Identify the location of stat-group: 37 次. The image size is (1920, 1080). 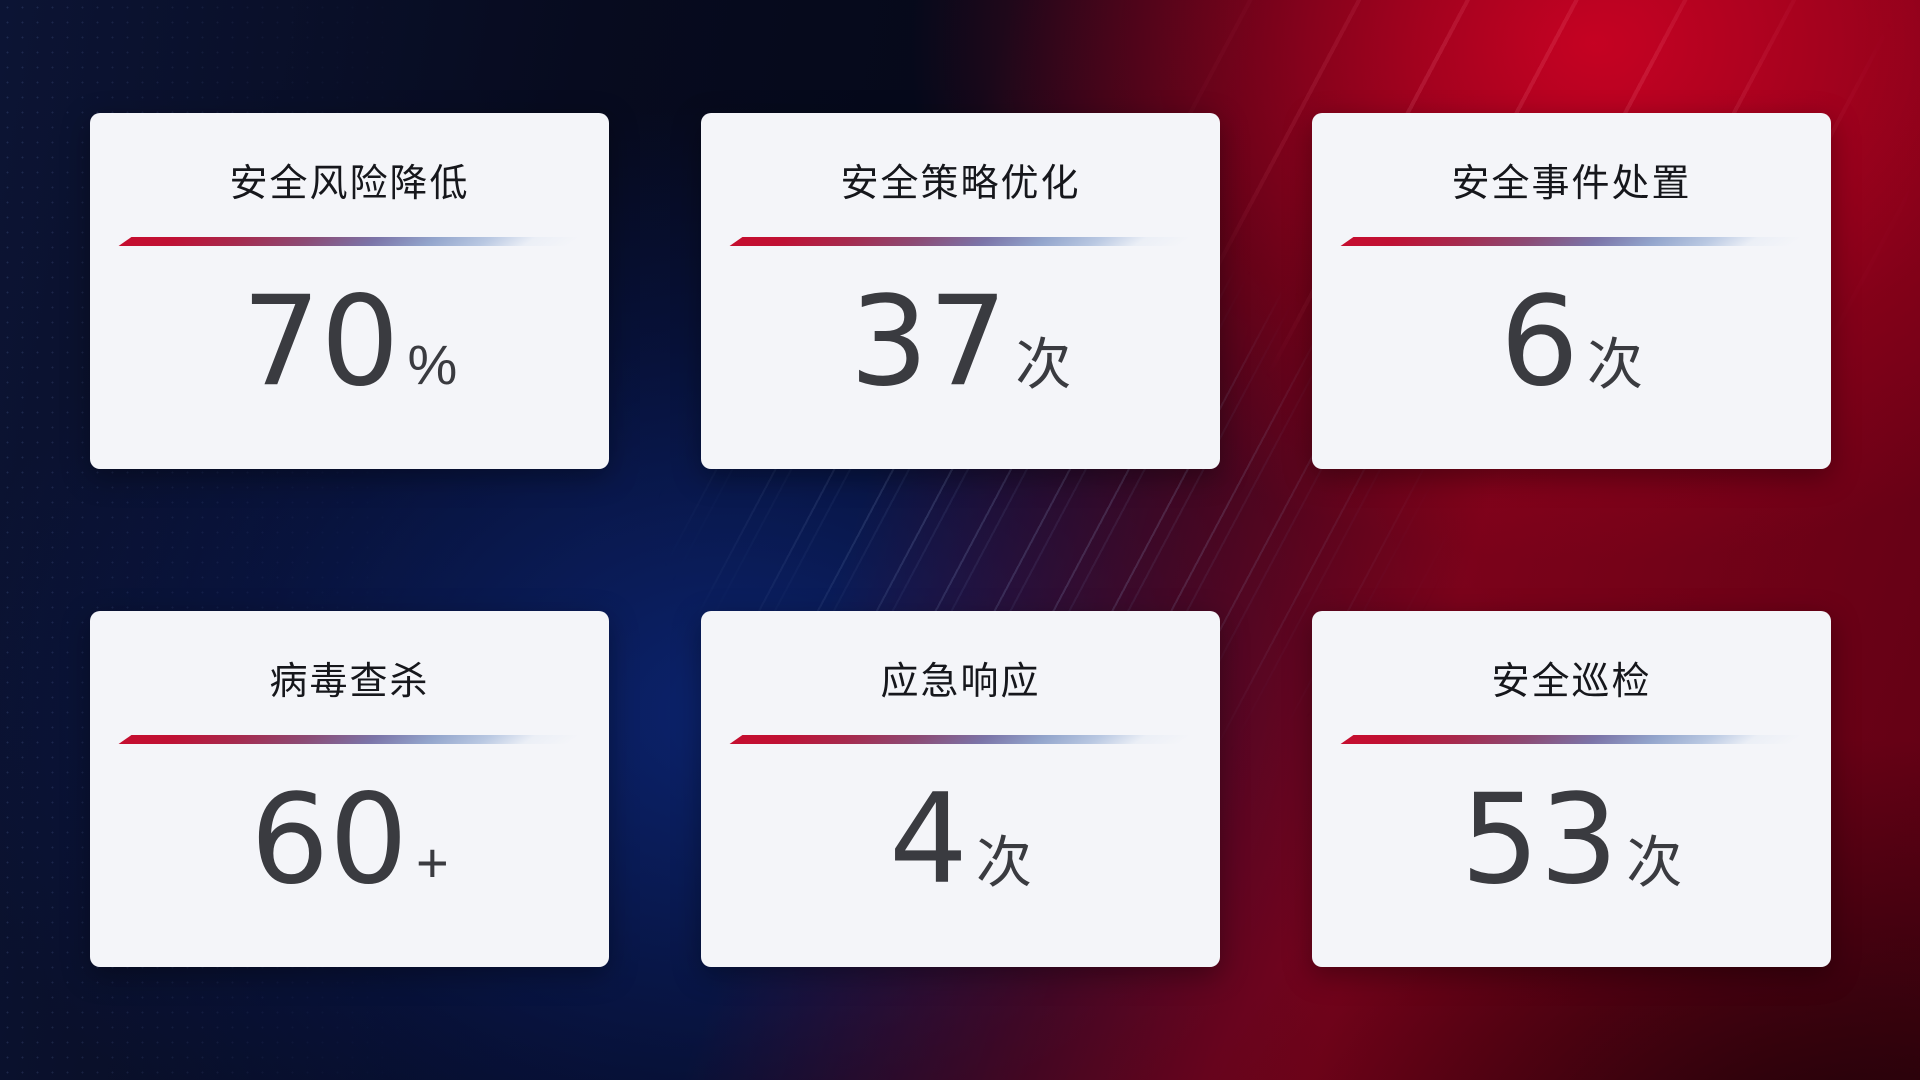
(960, 342).